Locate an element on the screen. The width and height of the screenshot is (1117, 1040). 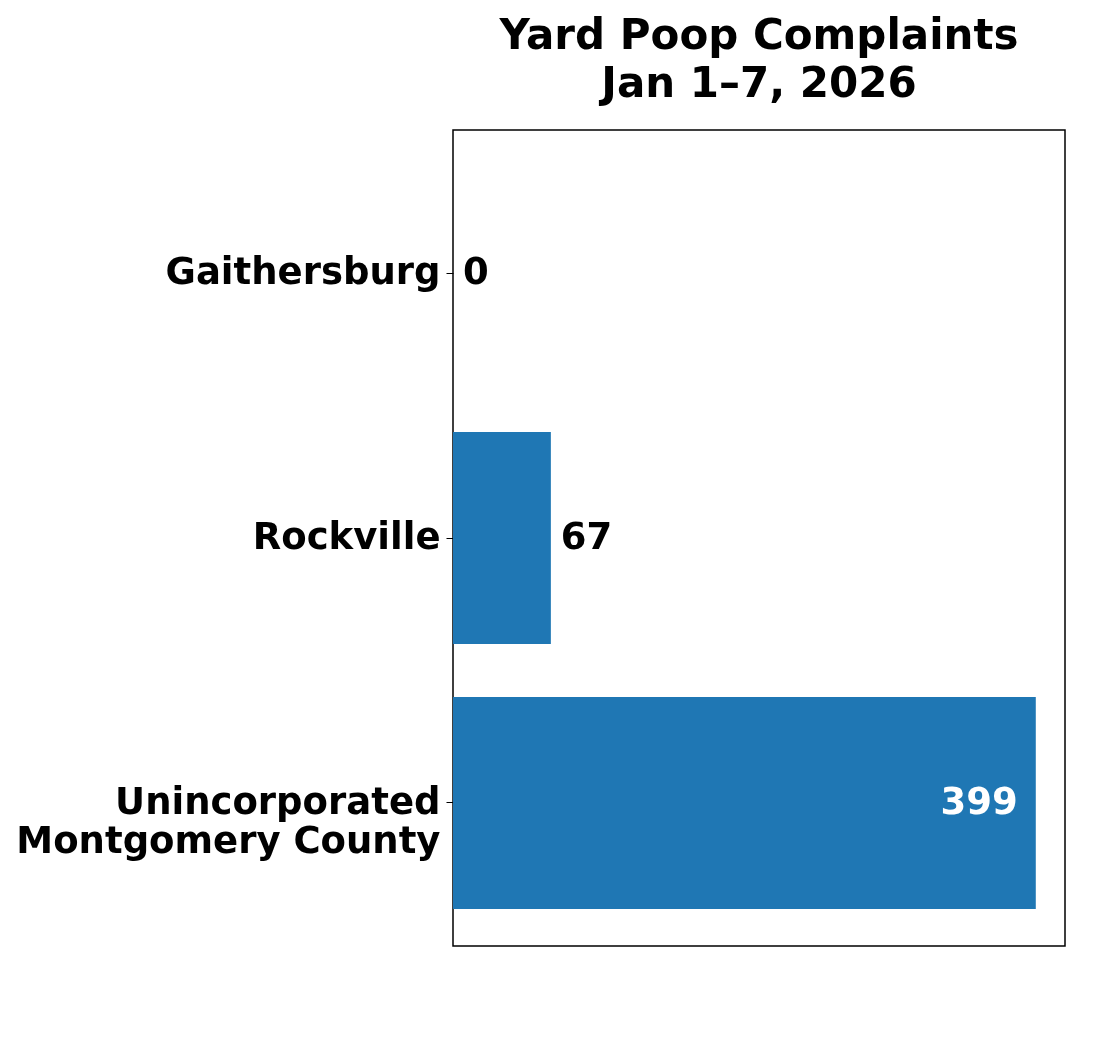
data-label: 0 is located at coordinates (476, 272).